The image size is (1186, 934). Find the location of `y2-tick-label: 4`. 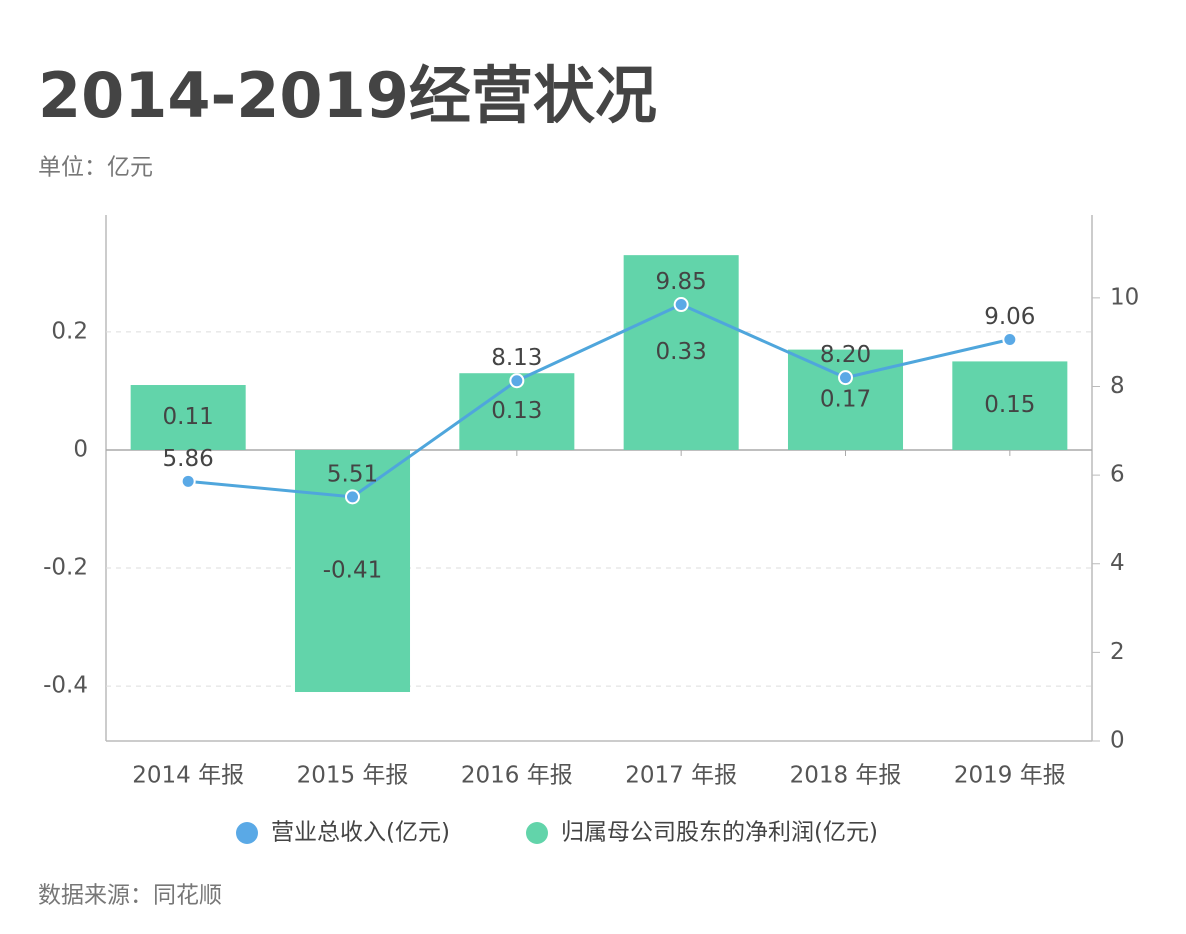

y2-tick-label: 4 is located at coordinates (1117, 563).